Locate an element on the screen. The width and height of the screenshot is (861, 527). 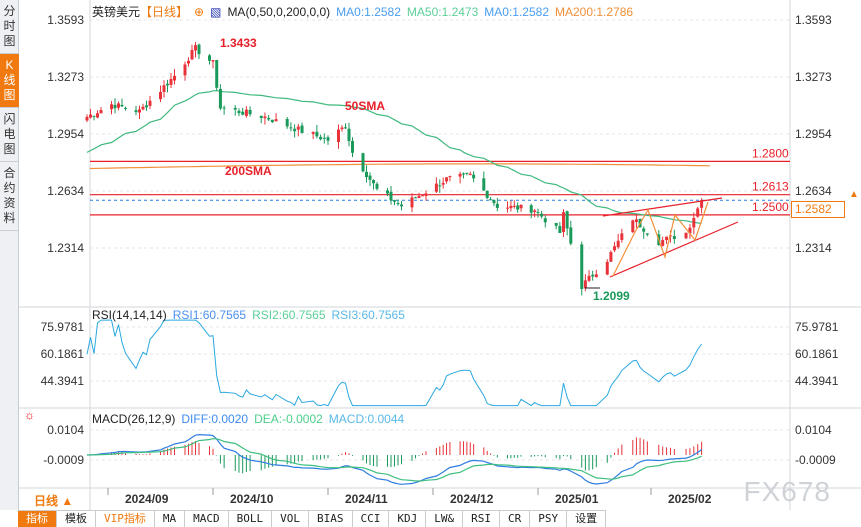
toolbar-button: BIAS is located at coordinates (331, 519).